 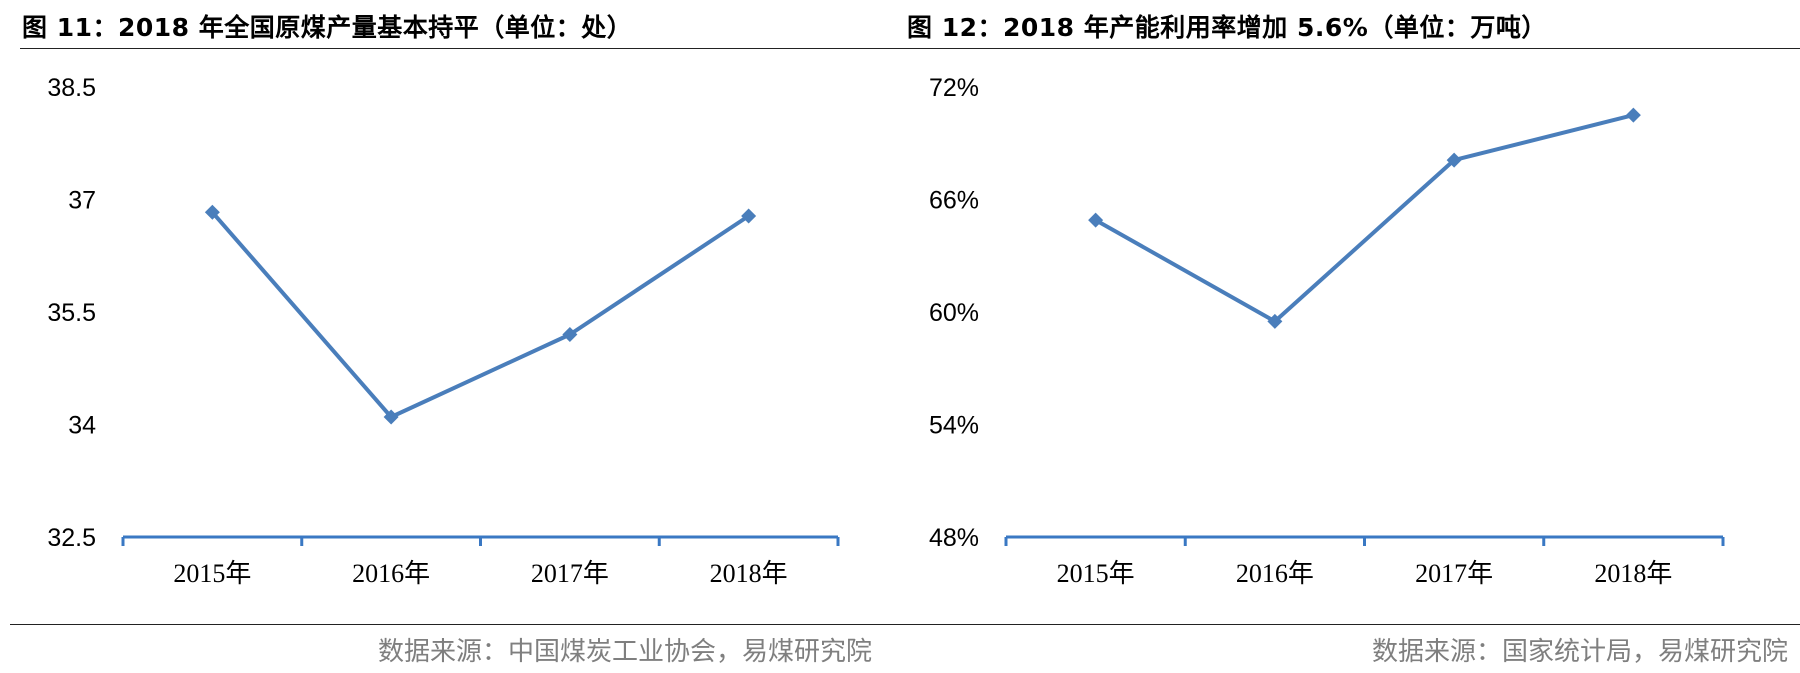 What do you see at coordinates (480, 314) in the screenshot?
I see `fig11-series-line` at bounding box center [480, 314].